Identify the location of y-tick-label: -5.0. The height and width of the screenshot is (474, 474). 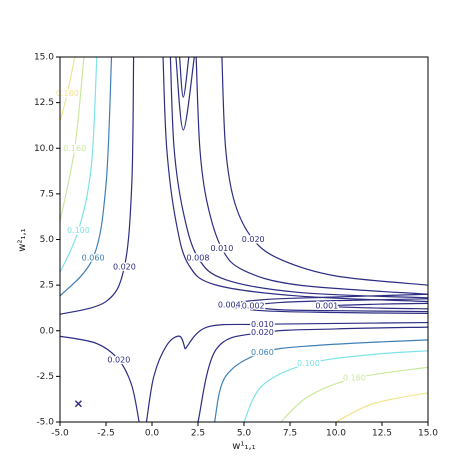
(45, 423).